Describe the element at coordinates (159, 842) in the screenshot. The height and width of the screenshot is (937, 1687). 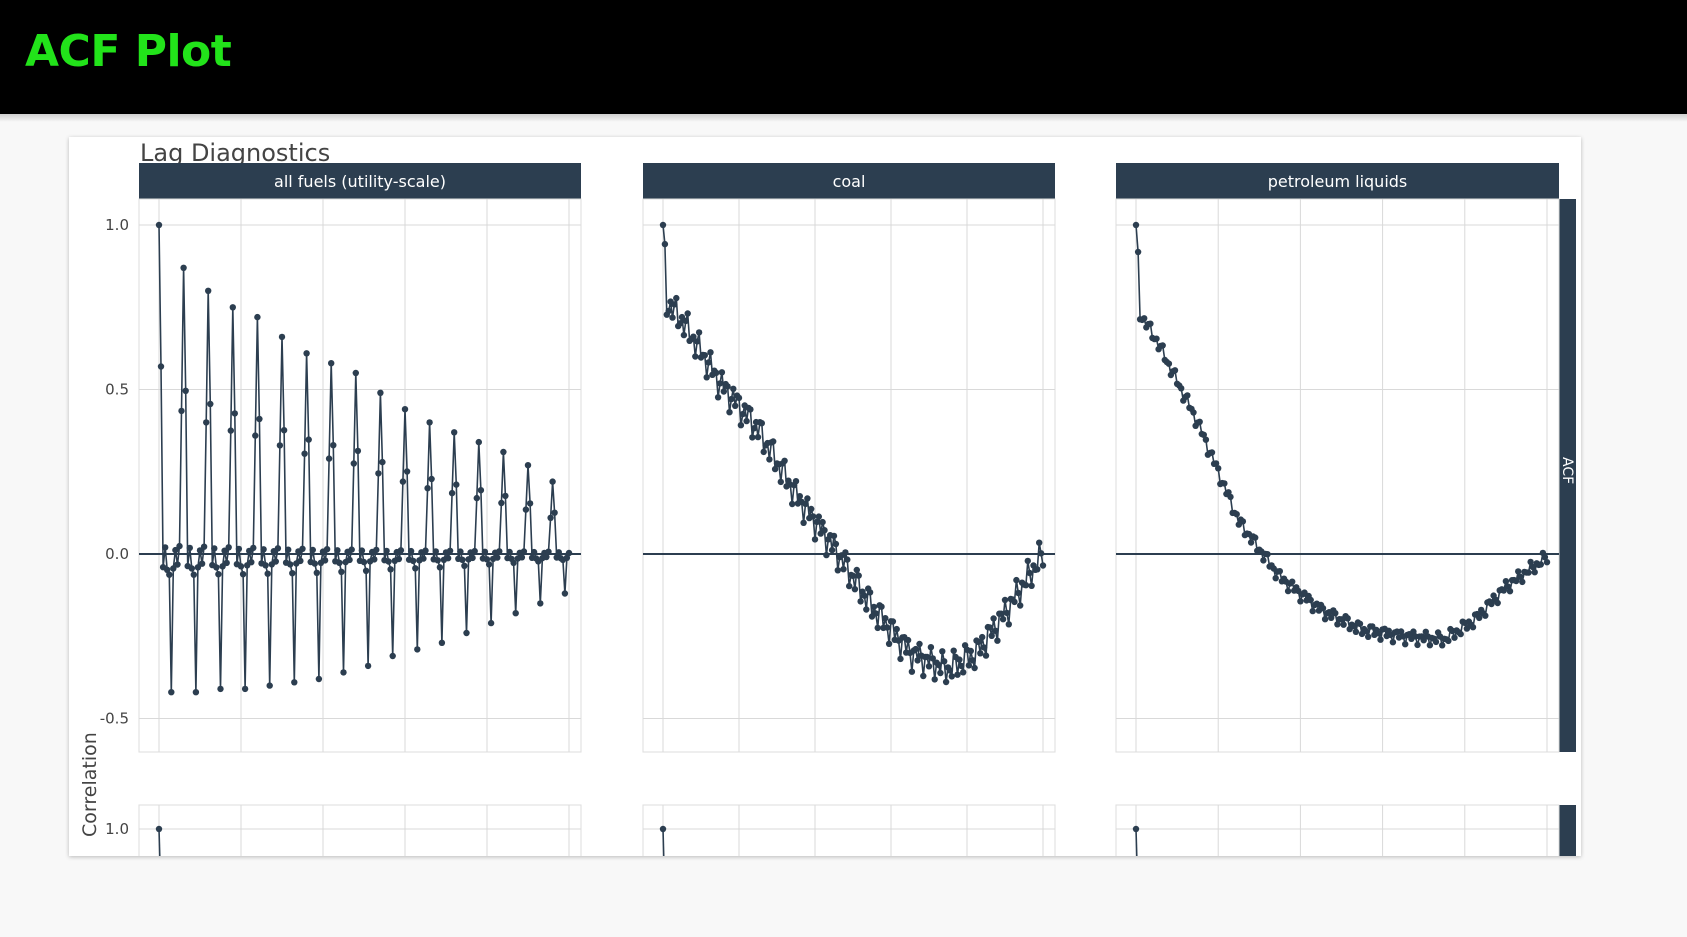
I see `acf-series-line-row2` at that location.